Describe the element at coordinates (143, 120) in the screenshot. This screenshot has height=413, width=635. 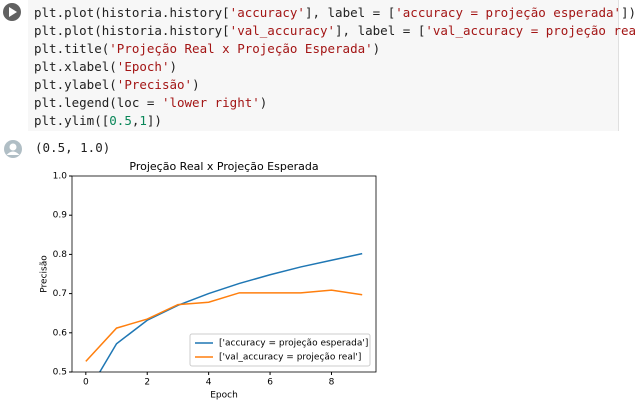
I see `code-token: 1` at that location.